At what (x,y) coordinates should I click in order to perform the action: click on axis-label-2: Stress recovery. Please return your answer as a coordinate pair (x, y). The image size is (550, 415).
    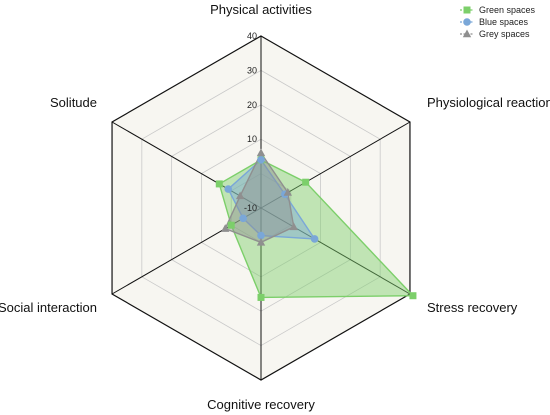
    Looking at the image, I should click on (472, 307).